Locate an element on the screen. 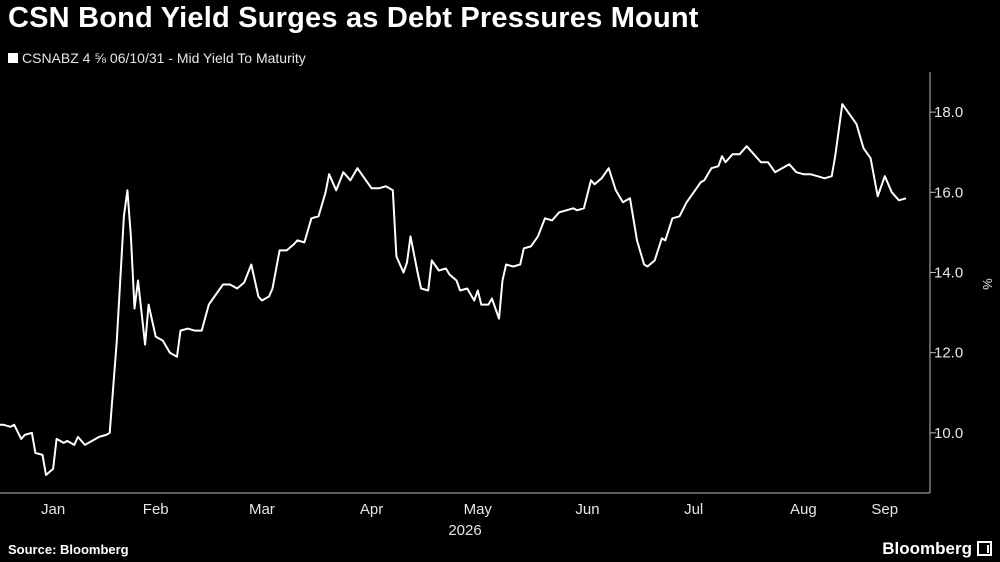  x-tick-label: Jul is located at coordinates (693, 509).